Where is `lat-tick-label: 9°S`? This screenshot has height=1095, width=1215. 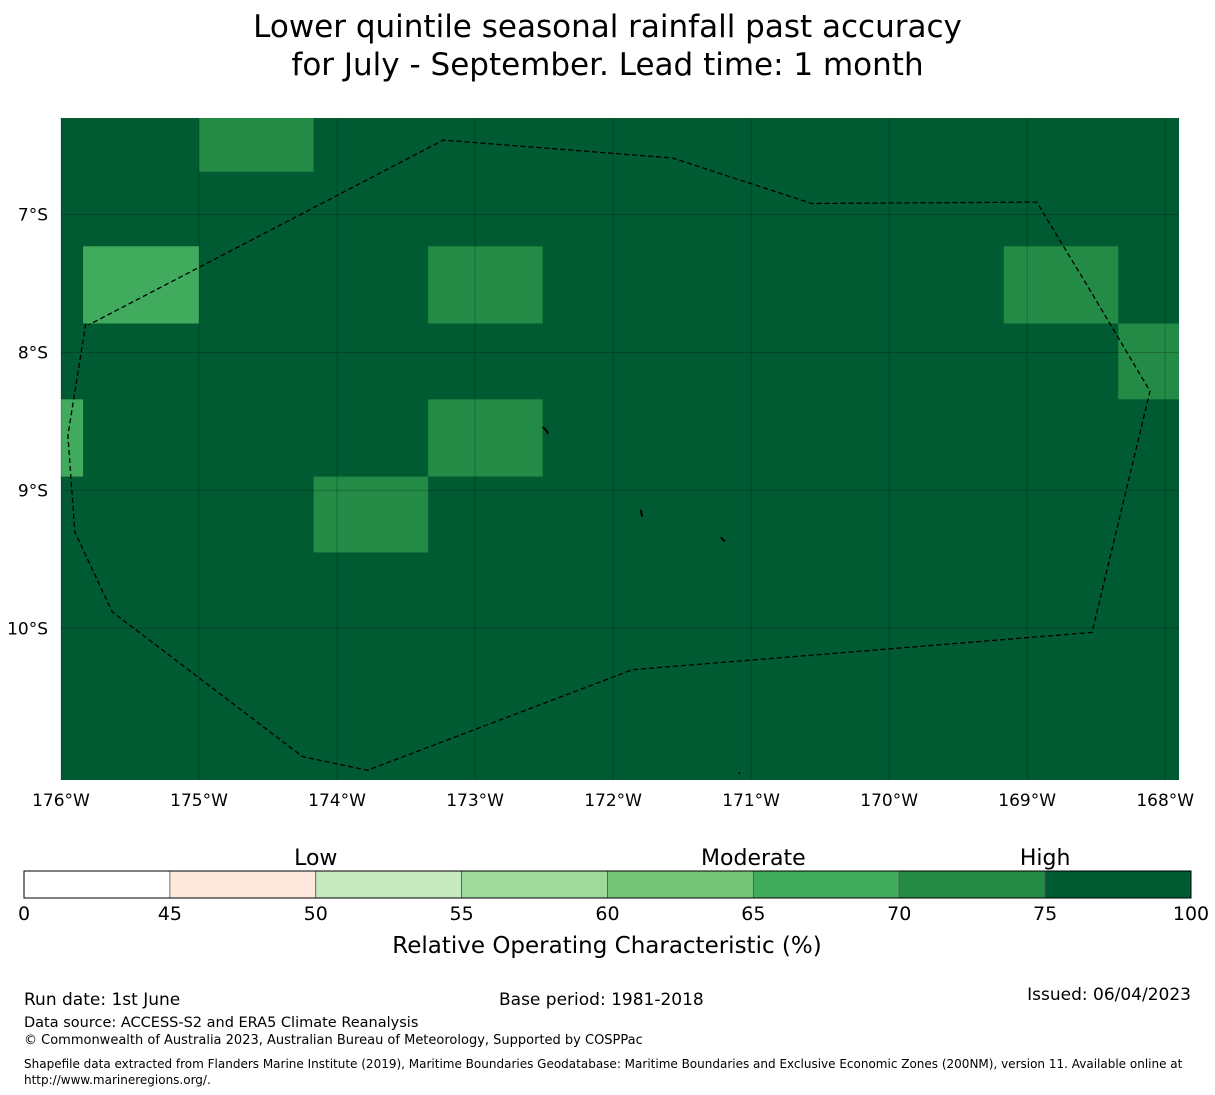 lat-tick-label: 9°S is located at coordinates (33, 491).